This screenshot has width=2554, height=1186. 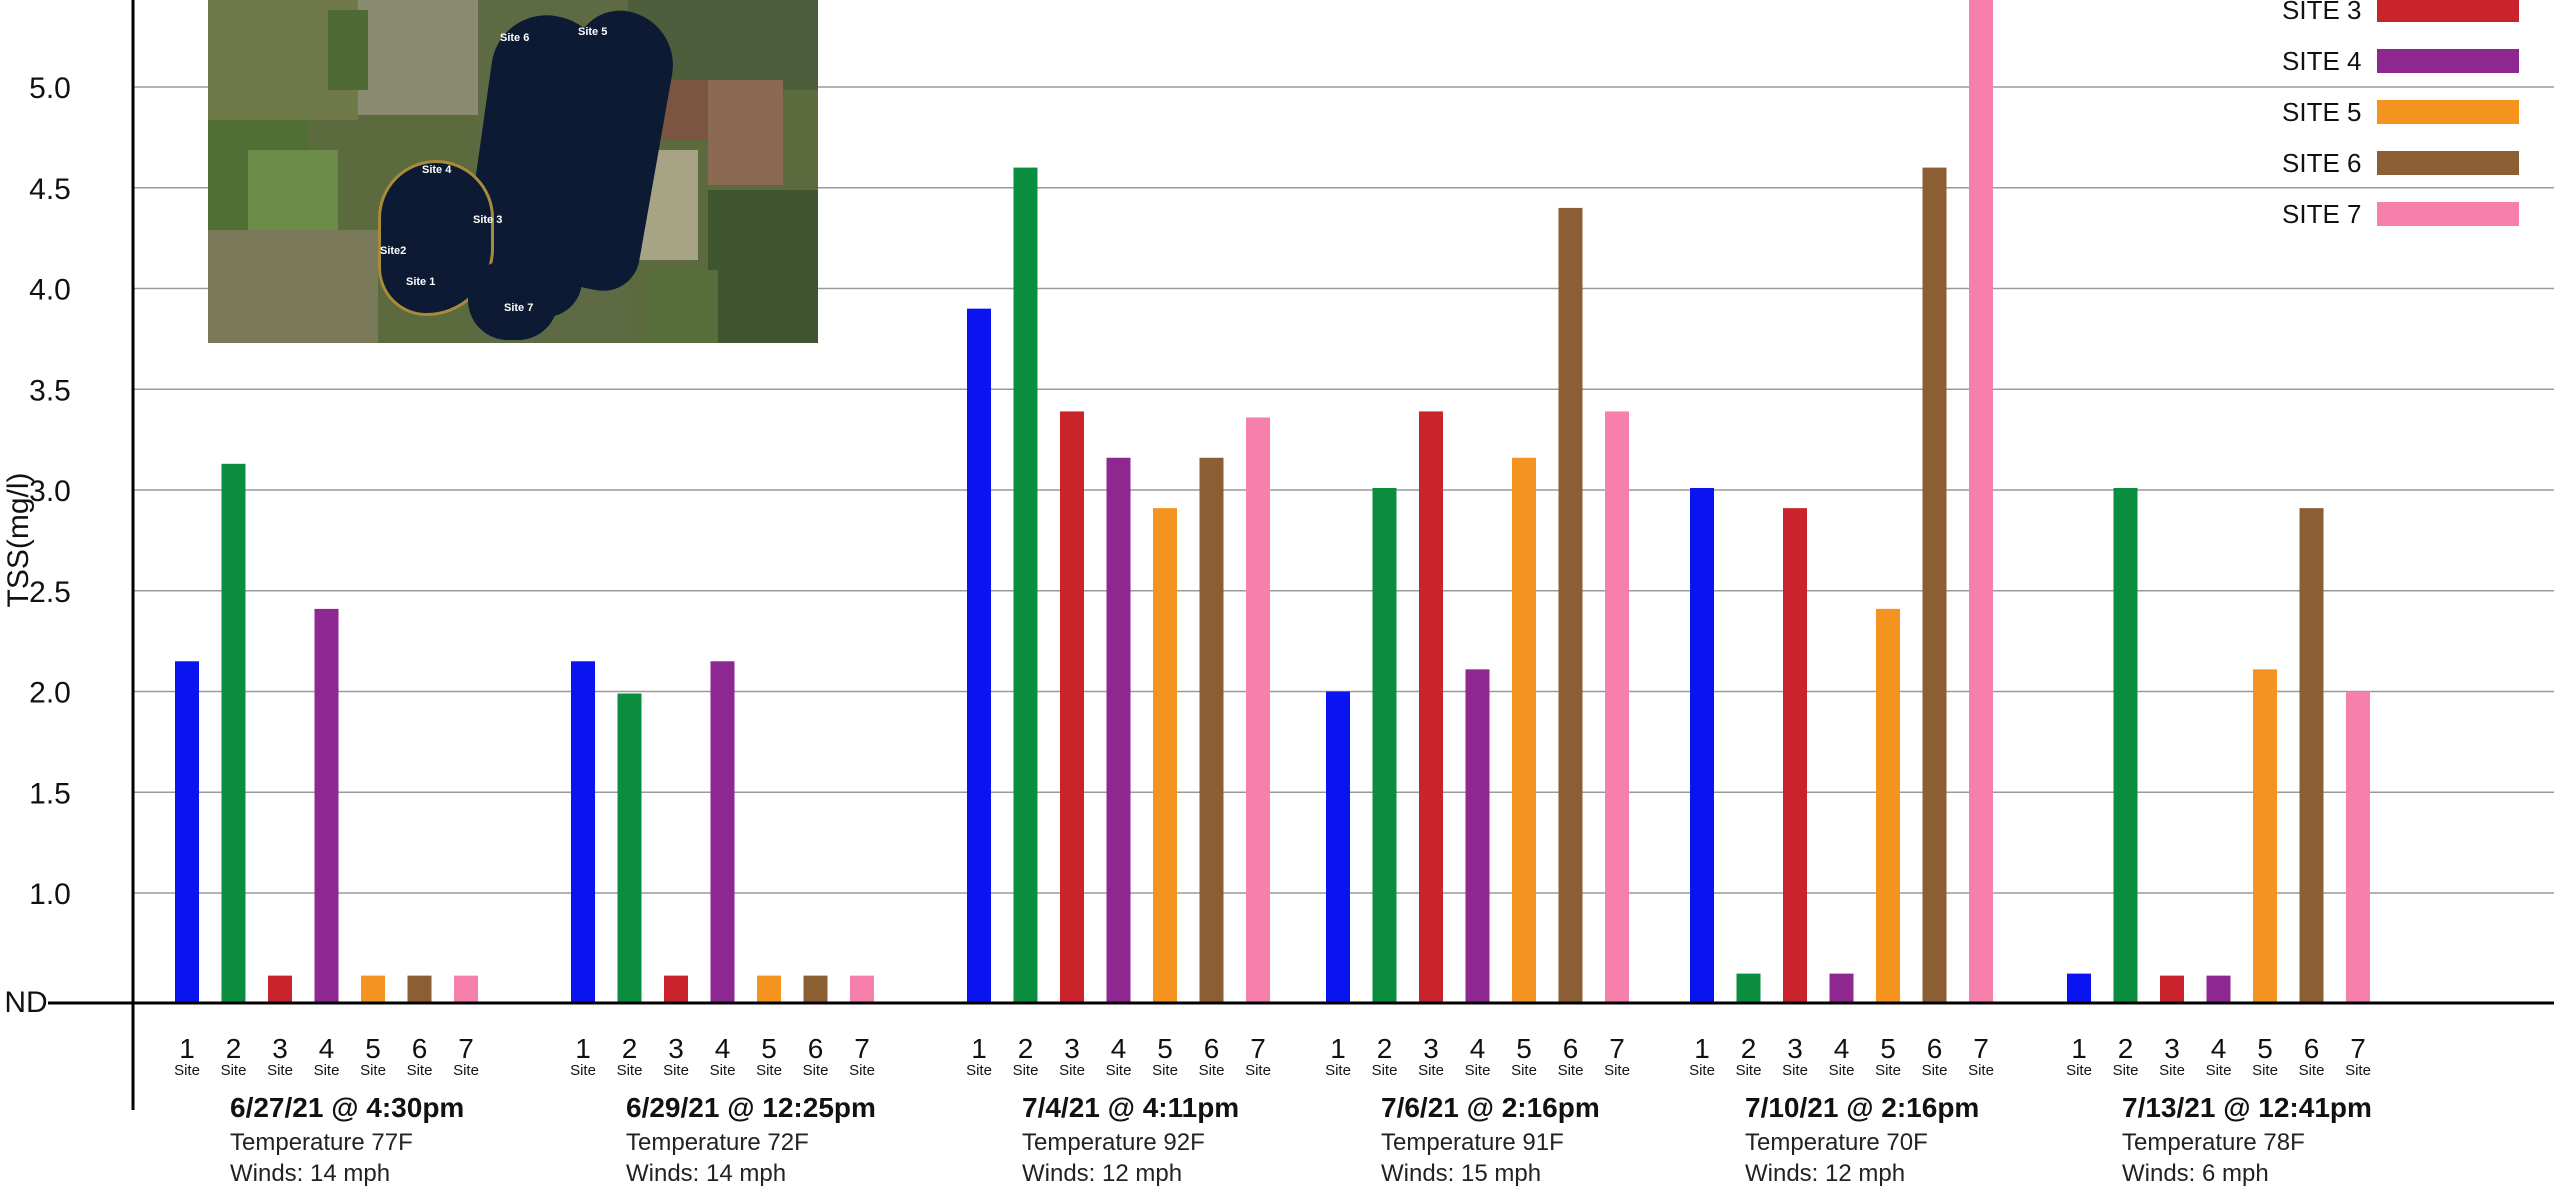 What do you see at coordinates (50, 693) in the screenshot?
I see `y-tick-label: 2.0` at bounding box center [50, 693].